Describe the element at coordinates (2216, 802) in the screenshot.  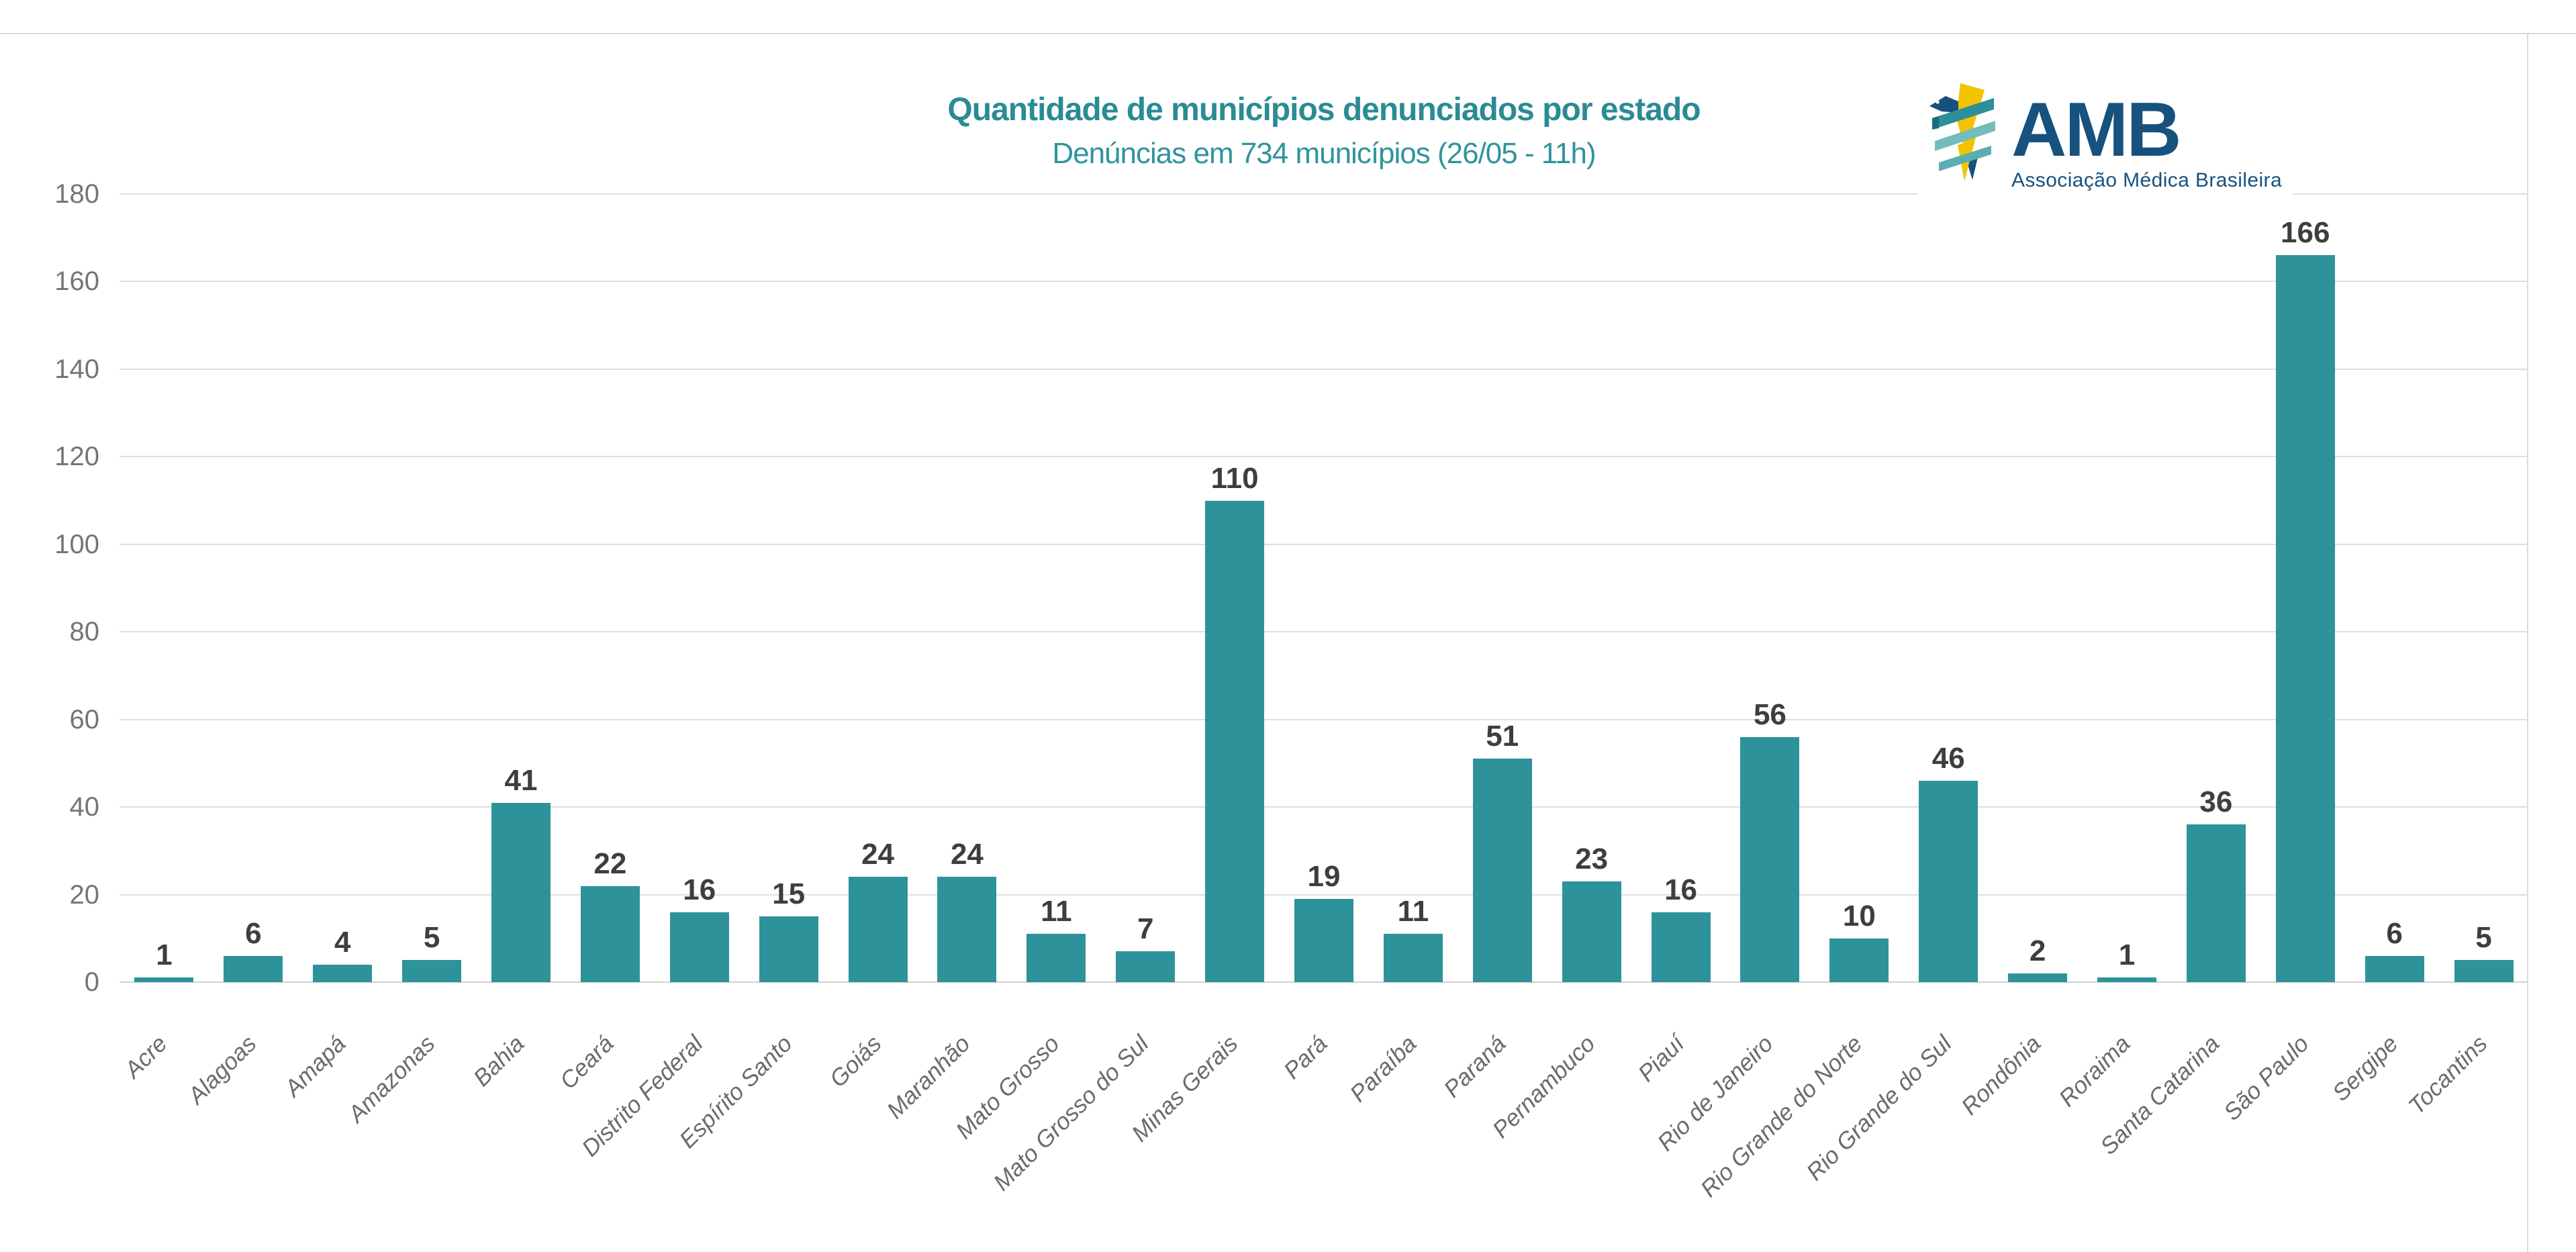
I see `bar-value-label: 36` at that location.